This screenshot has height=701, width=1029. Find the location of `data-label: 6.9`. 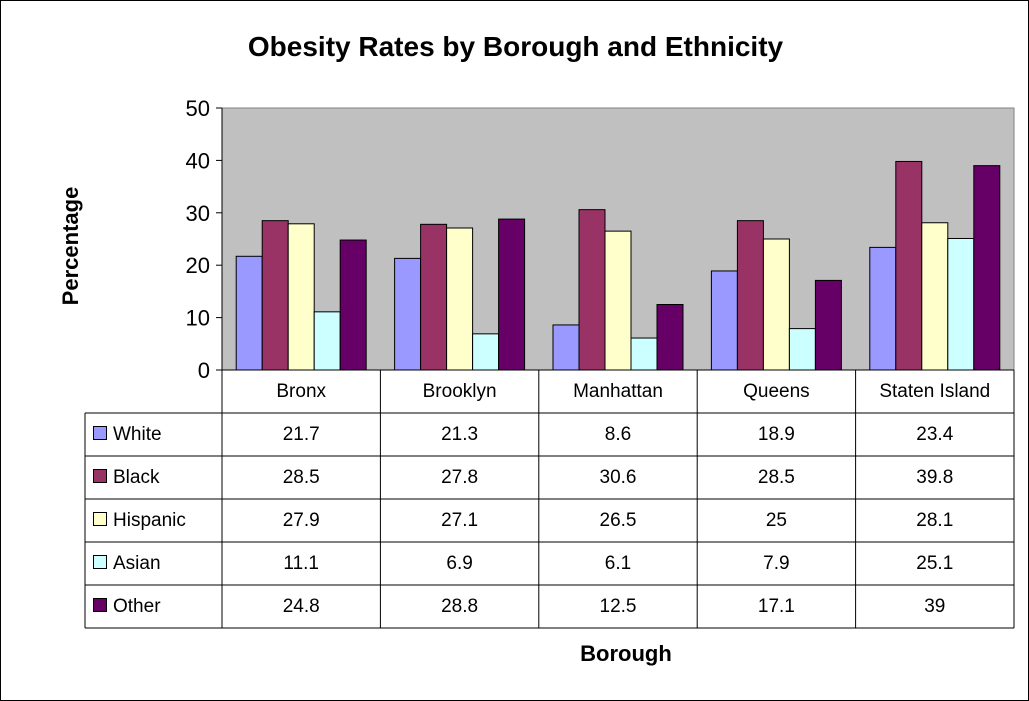

data-label: 6.9 is located at coordinates (459, 563).